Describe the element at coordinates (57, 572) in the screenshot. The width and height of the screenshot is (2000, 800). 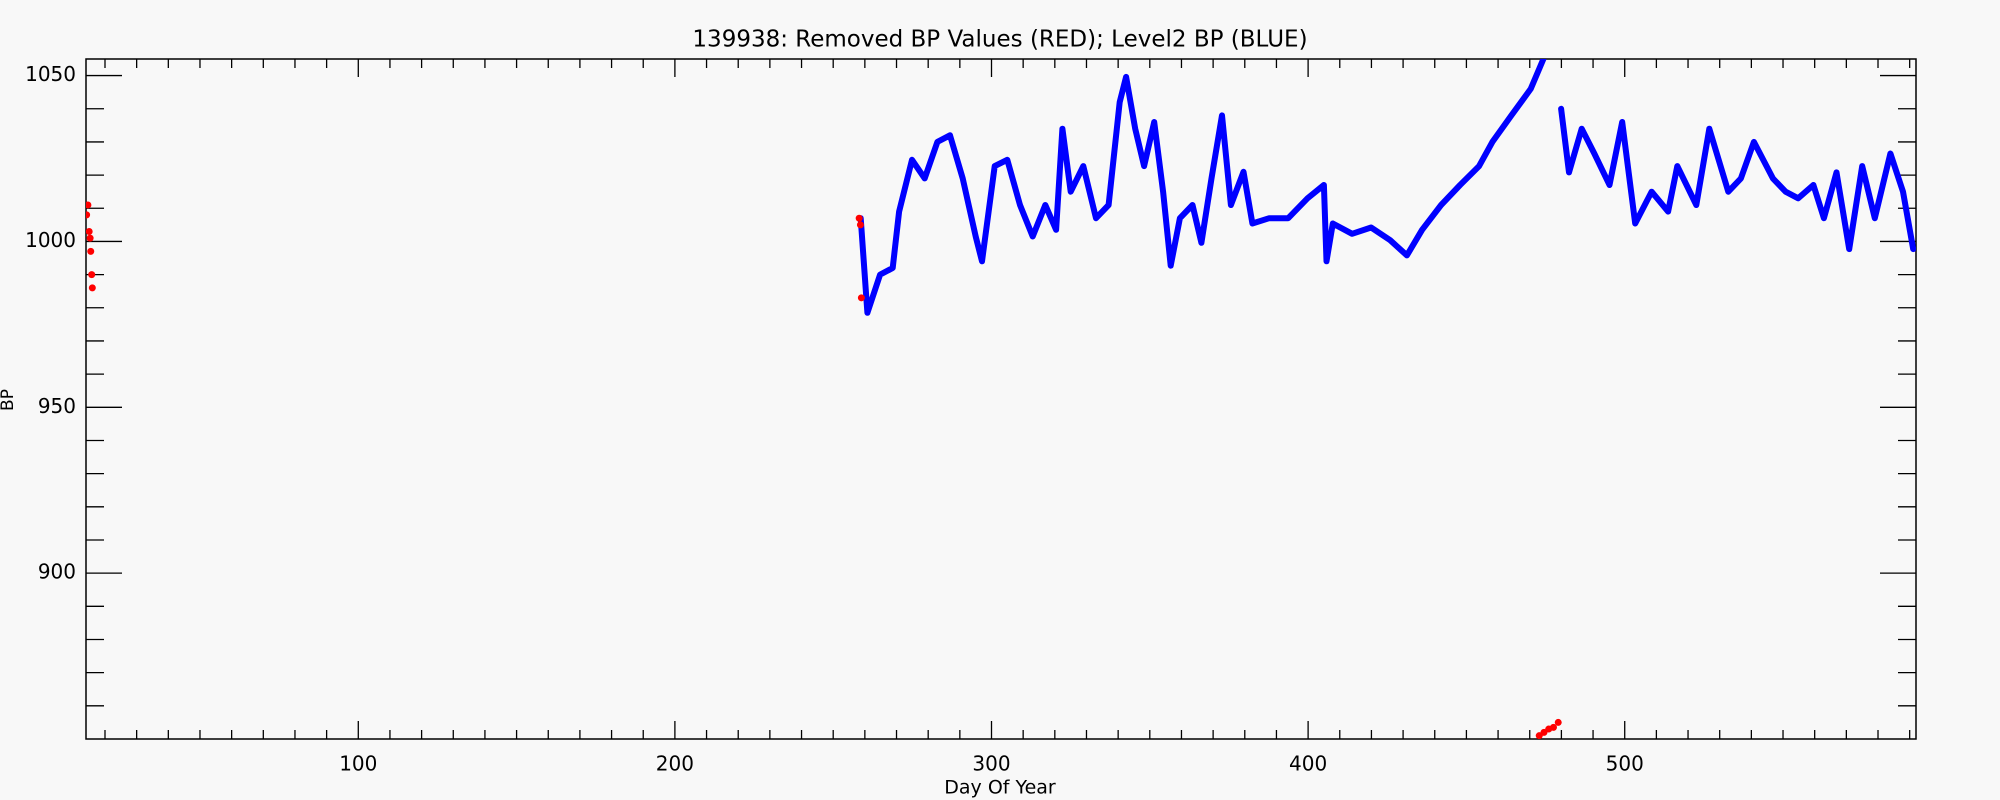
I see `y-tick-label: 900` at that location.